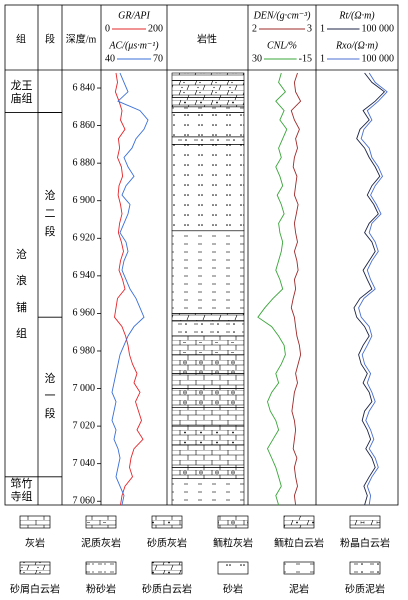 This screenshot has width=408, height=600. I want to click on depth-tick-label: 7 040, so click(84, 463).